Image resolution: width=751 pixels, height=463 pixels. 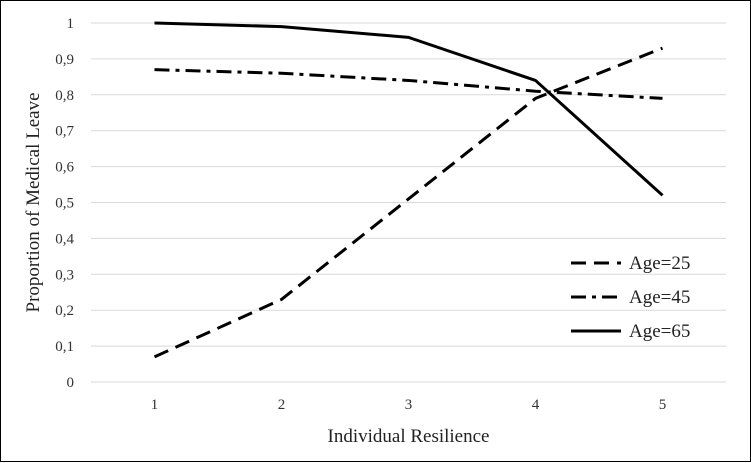 What do you see at coordinates (64, 239) in the screenshot?
I see `y-tick-label: 0,4` at bounding box center [64, 239].